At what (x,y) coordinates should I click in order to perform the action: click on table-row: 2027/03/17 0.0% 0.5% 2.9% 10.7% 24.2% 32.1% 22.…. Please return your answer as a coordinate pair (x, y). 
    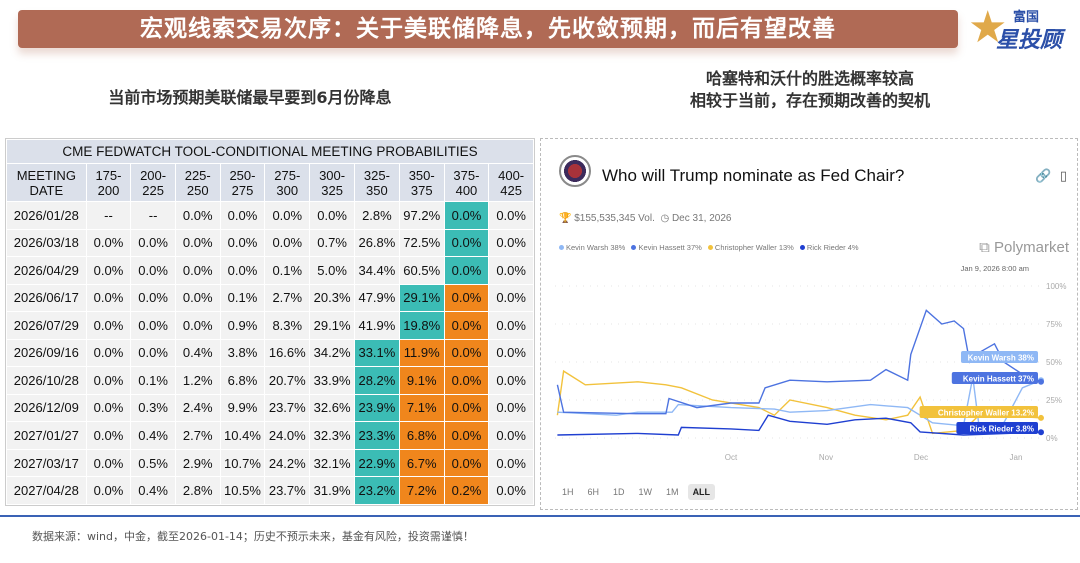
    Looking at the image, I should click on (270, 463).